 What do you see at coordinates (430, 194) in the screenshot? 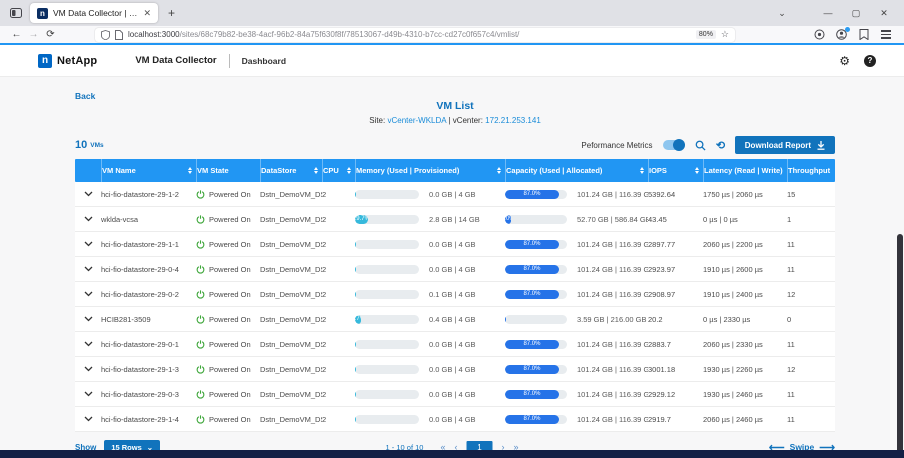
I see `memory-cell: 0.0 GB | 4 GB` at bounding box center [430, 194].